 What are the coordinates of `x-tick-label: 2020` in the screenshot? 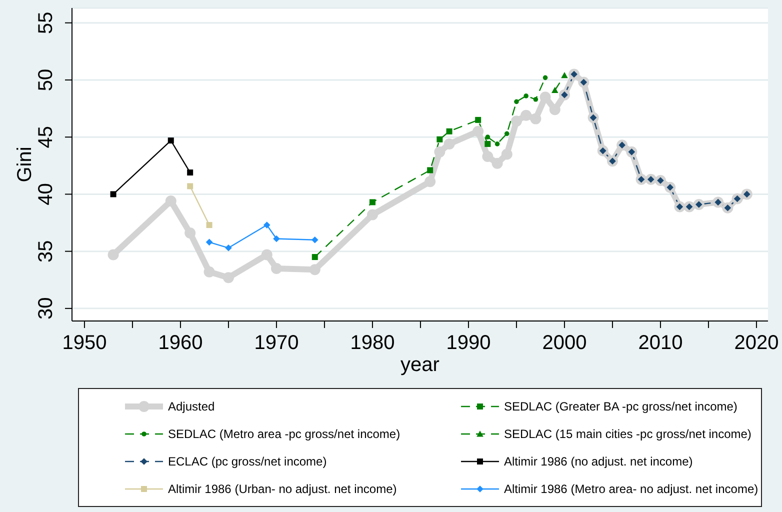 It's located at (756, 343).